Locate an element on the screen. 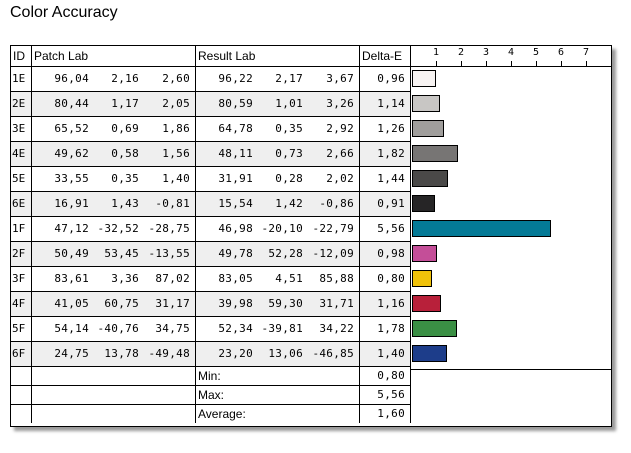 The image size is (631, 453). patch-l: 24,75 is located at coordinates (71, 353).